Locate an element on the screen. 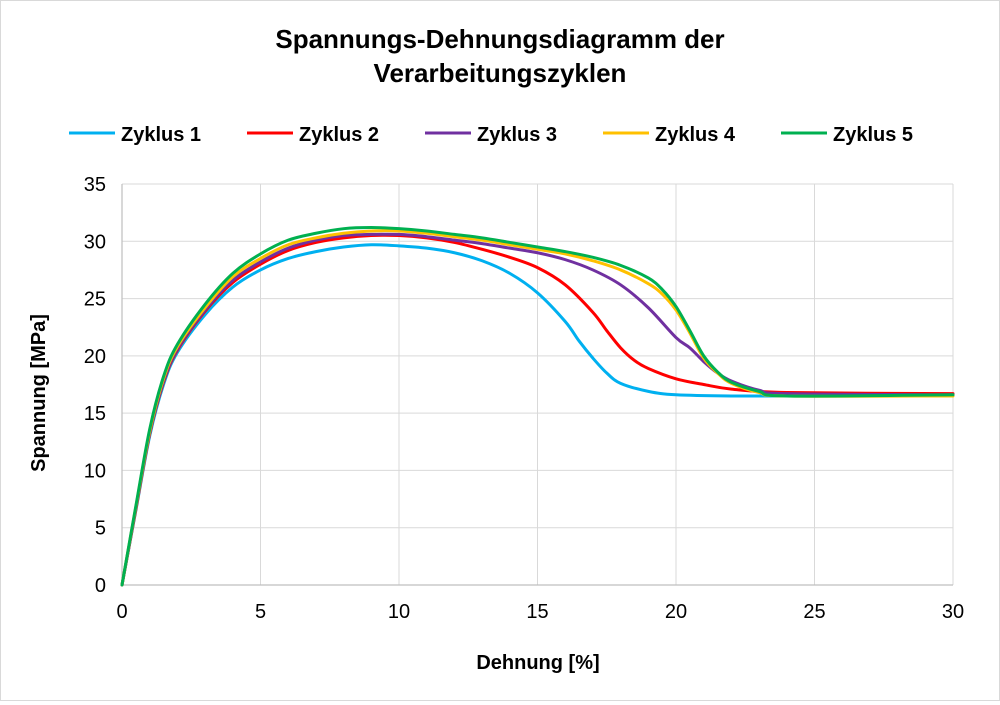  legend-label-zyklus-5: Zyklus 5 is located at coordinates (873, 135).